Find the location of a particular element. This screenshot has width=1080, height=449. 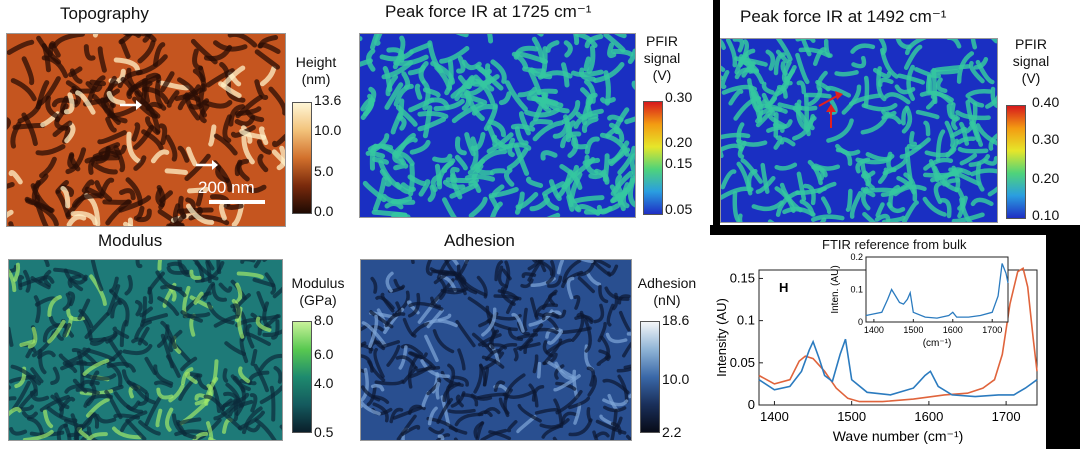

modulus-image is located at coordinates (145, 350).